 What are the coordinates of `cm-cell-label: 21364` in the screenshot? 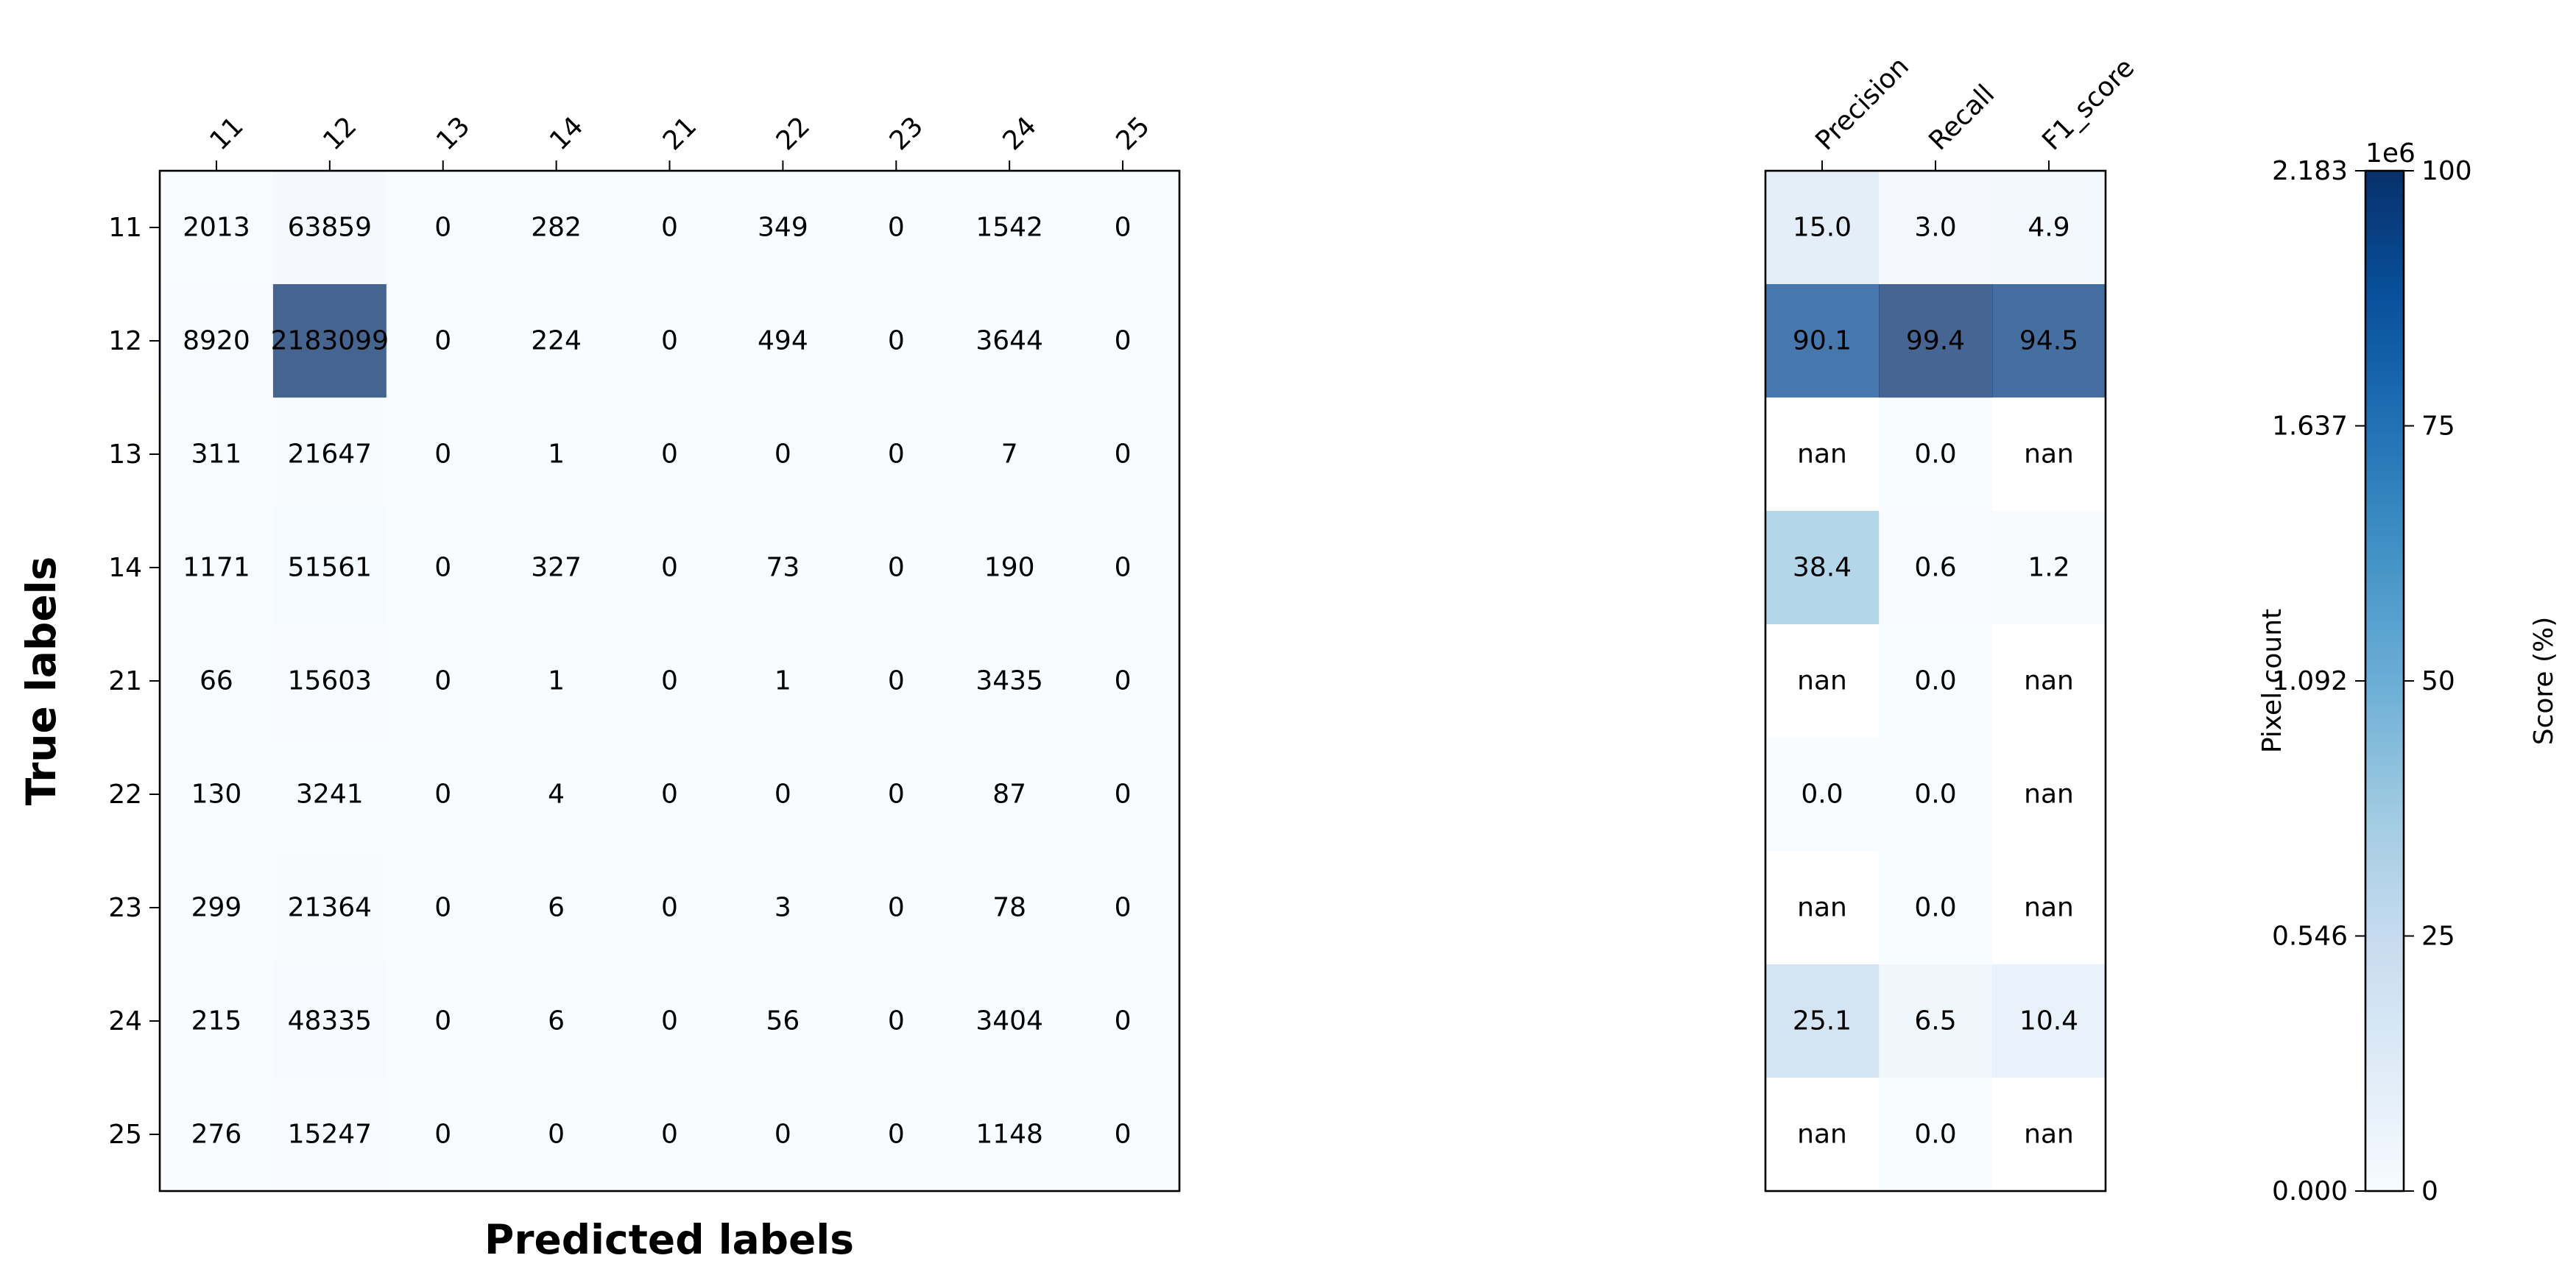 It's located at (330, 908).